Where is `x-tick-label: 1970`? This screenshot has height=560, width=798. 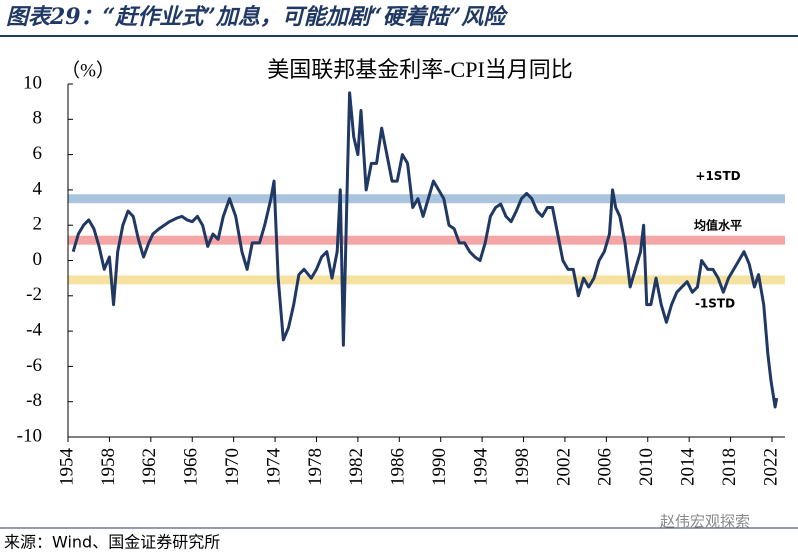 x-tick-label: 1970 is located at coordinates (232, 467).